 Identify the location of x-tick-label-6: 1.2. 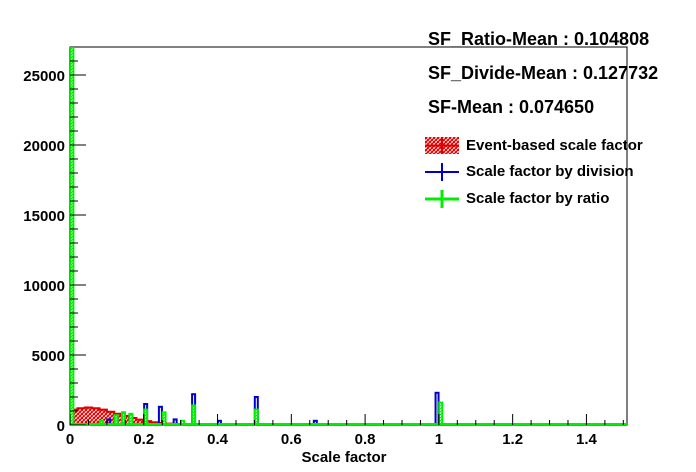
(512, 439).